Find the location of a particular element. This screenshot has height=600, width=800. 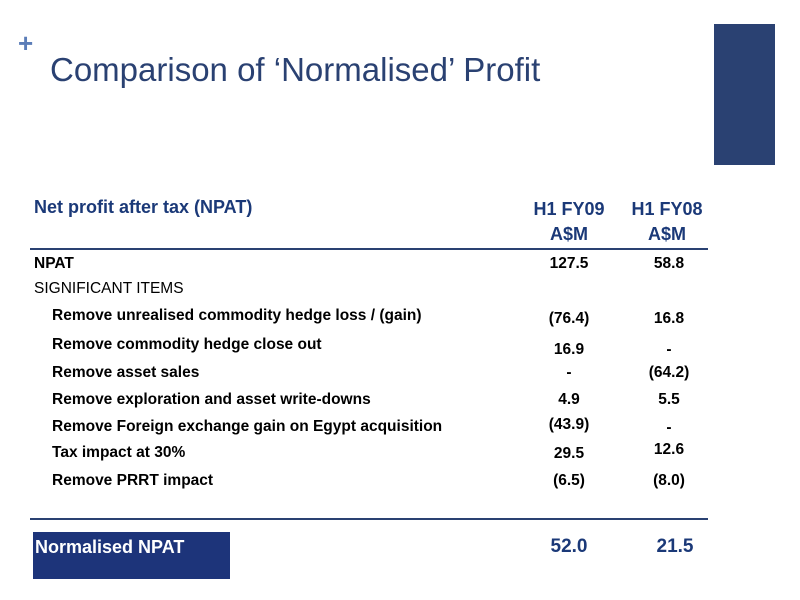

table-row: Tax impact at 30% 29.5 12.6 is located at coordinates (400, 453).